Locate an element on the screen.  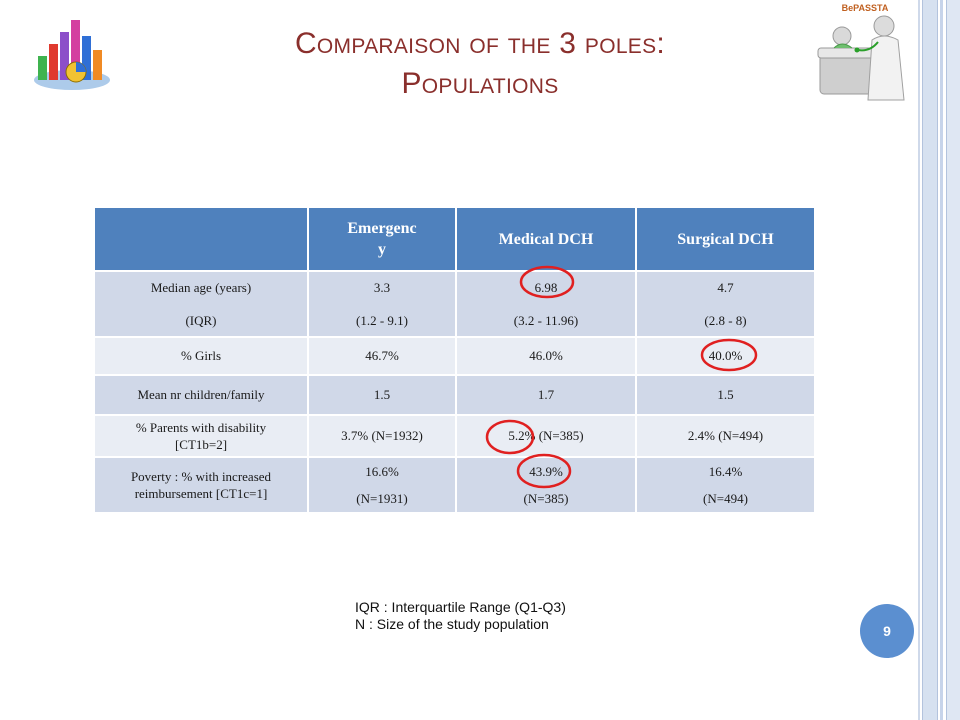
table-cell: 1.7 is located at coordinates (546, 394).